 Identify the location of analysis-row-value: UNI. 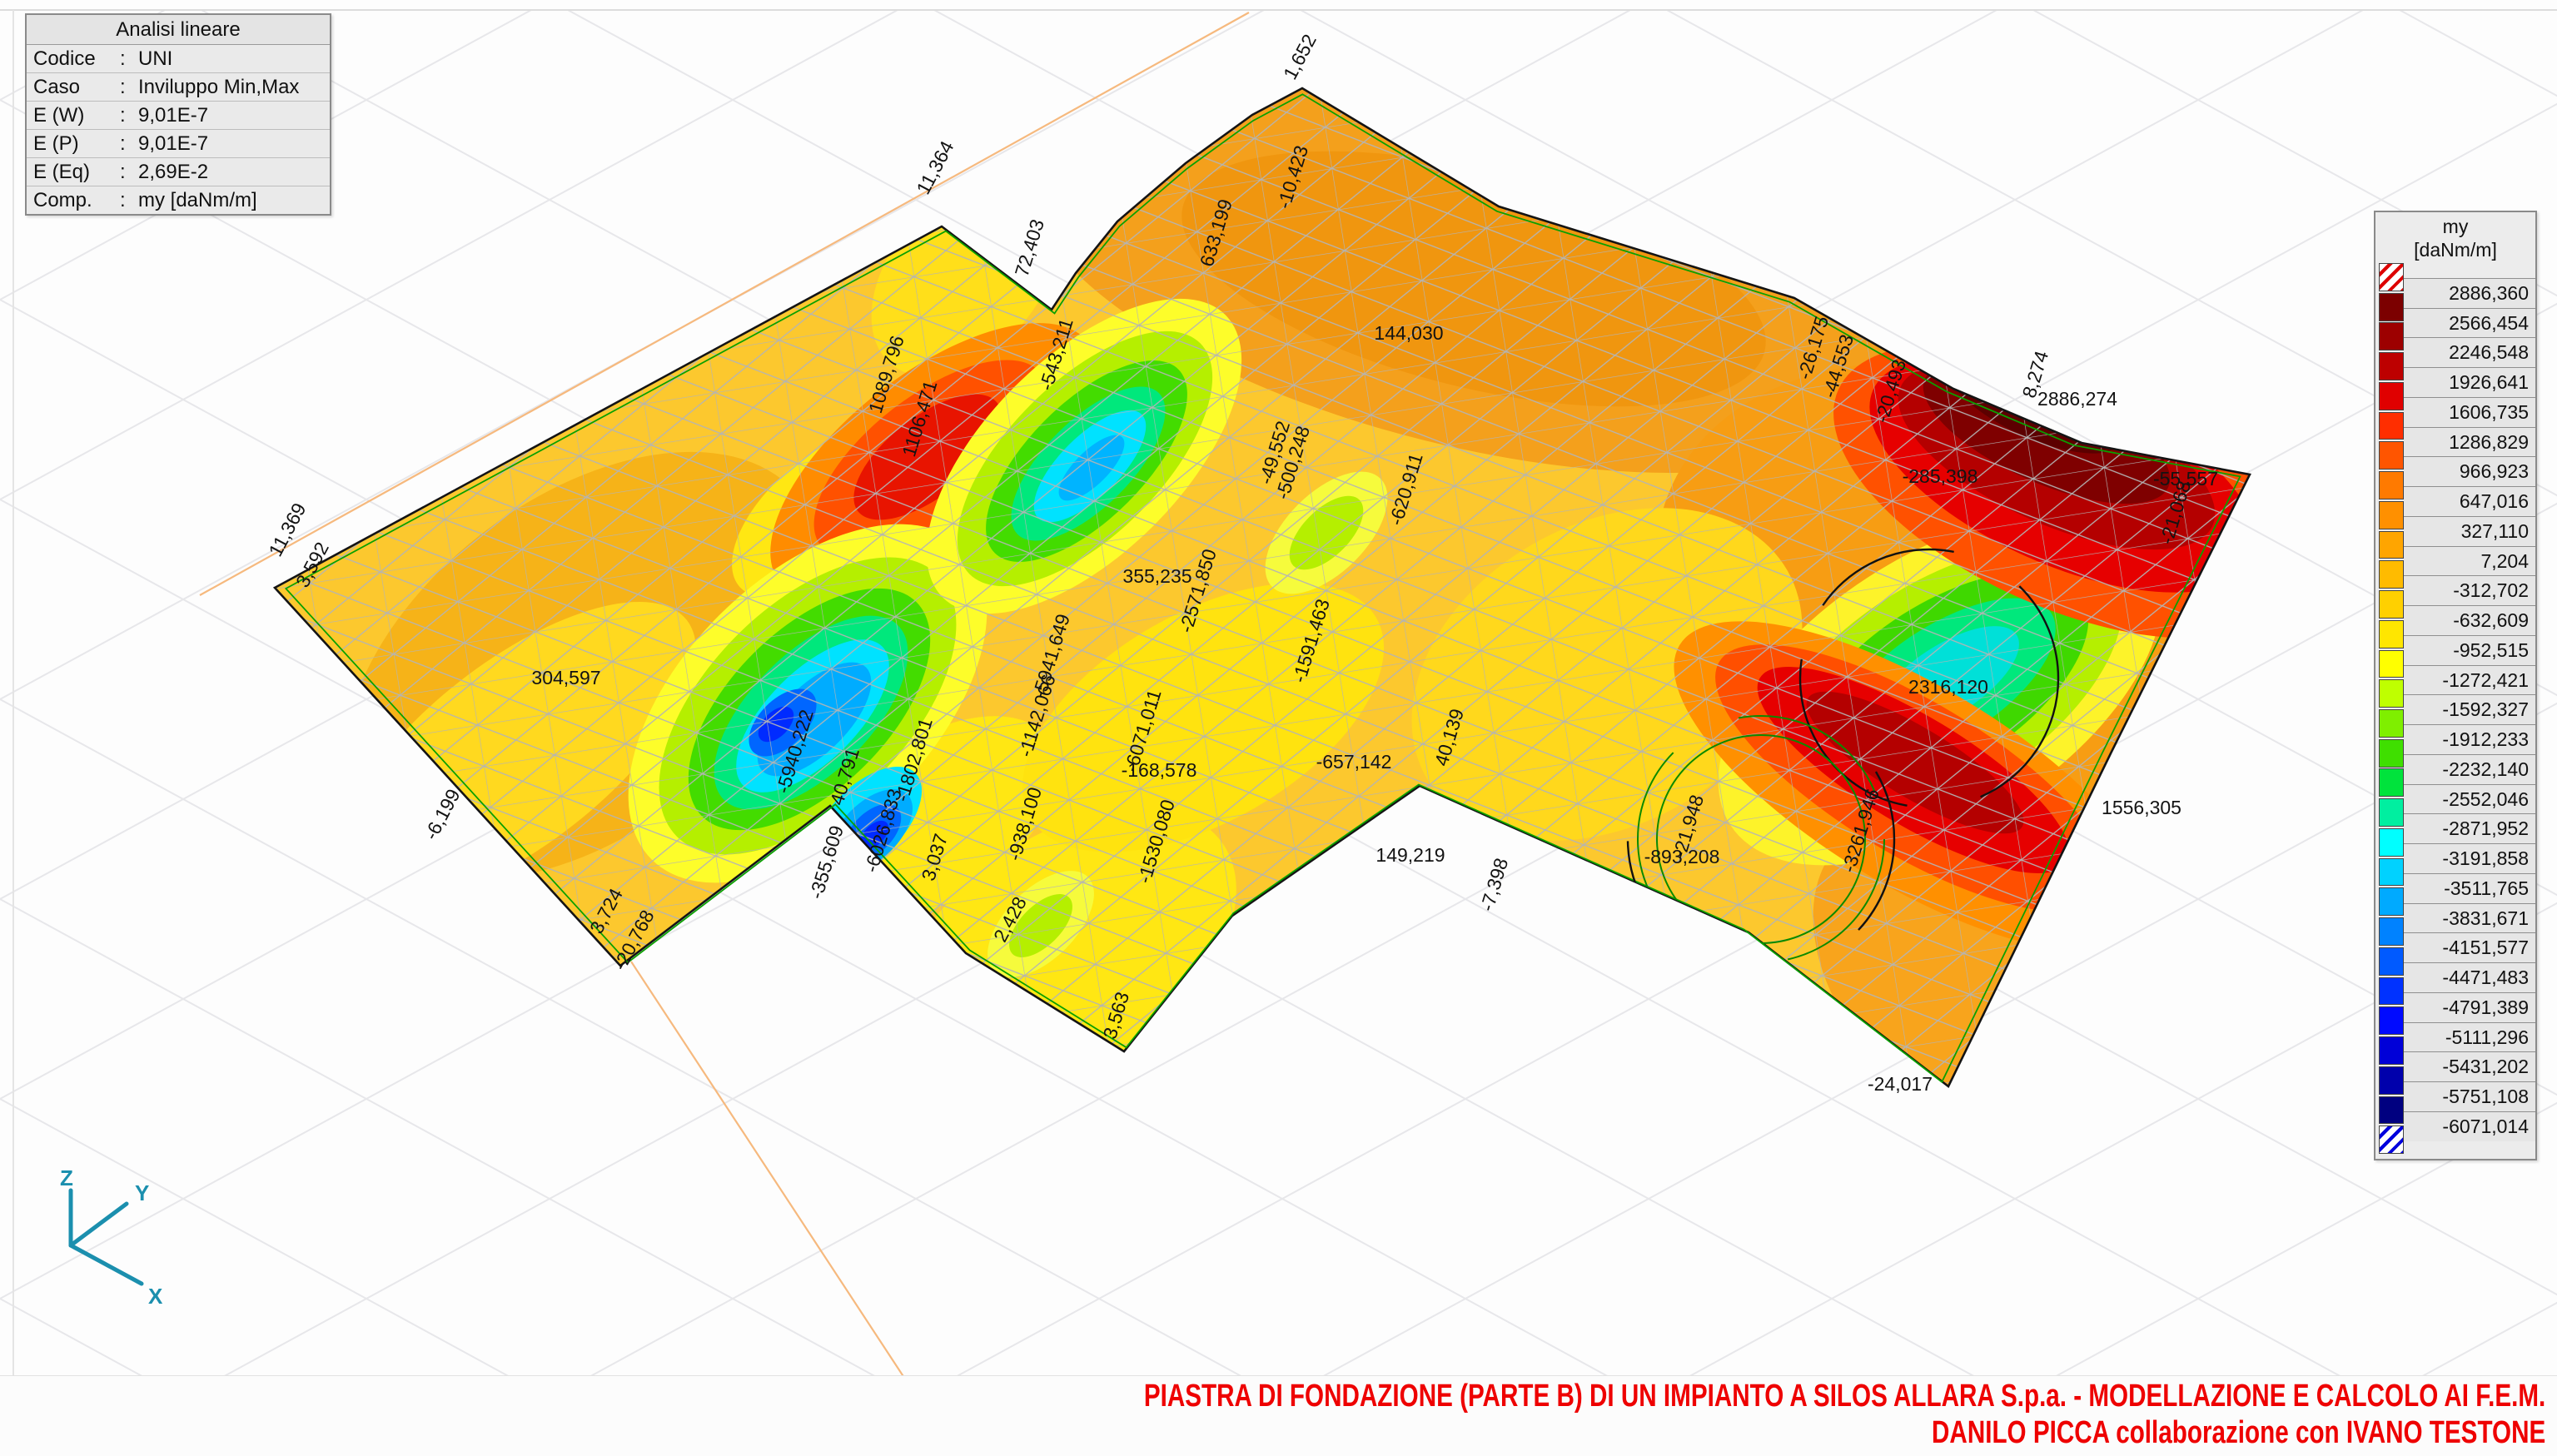
(156, 58).